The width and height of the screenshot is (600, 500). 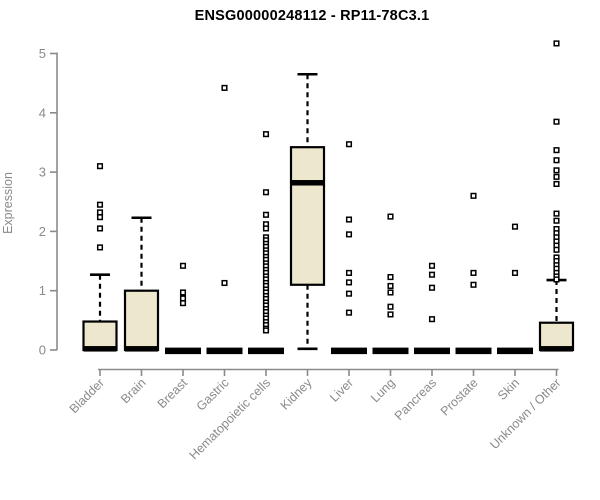 I want to click on y-tick-label-3: 3, so click(x=42, y=172).